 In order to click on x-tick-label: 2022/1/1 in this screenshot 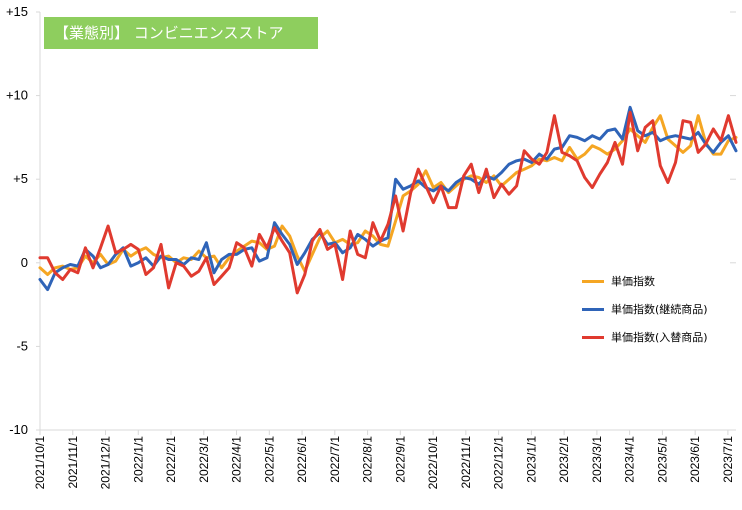, I will do `click(138, 459)`.